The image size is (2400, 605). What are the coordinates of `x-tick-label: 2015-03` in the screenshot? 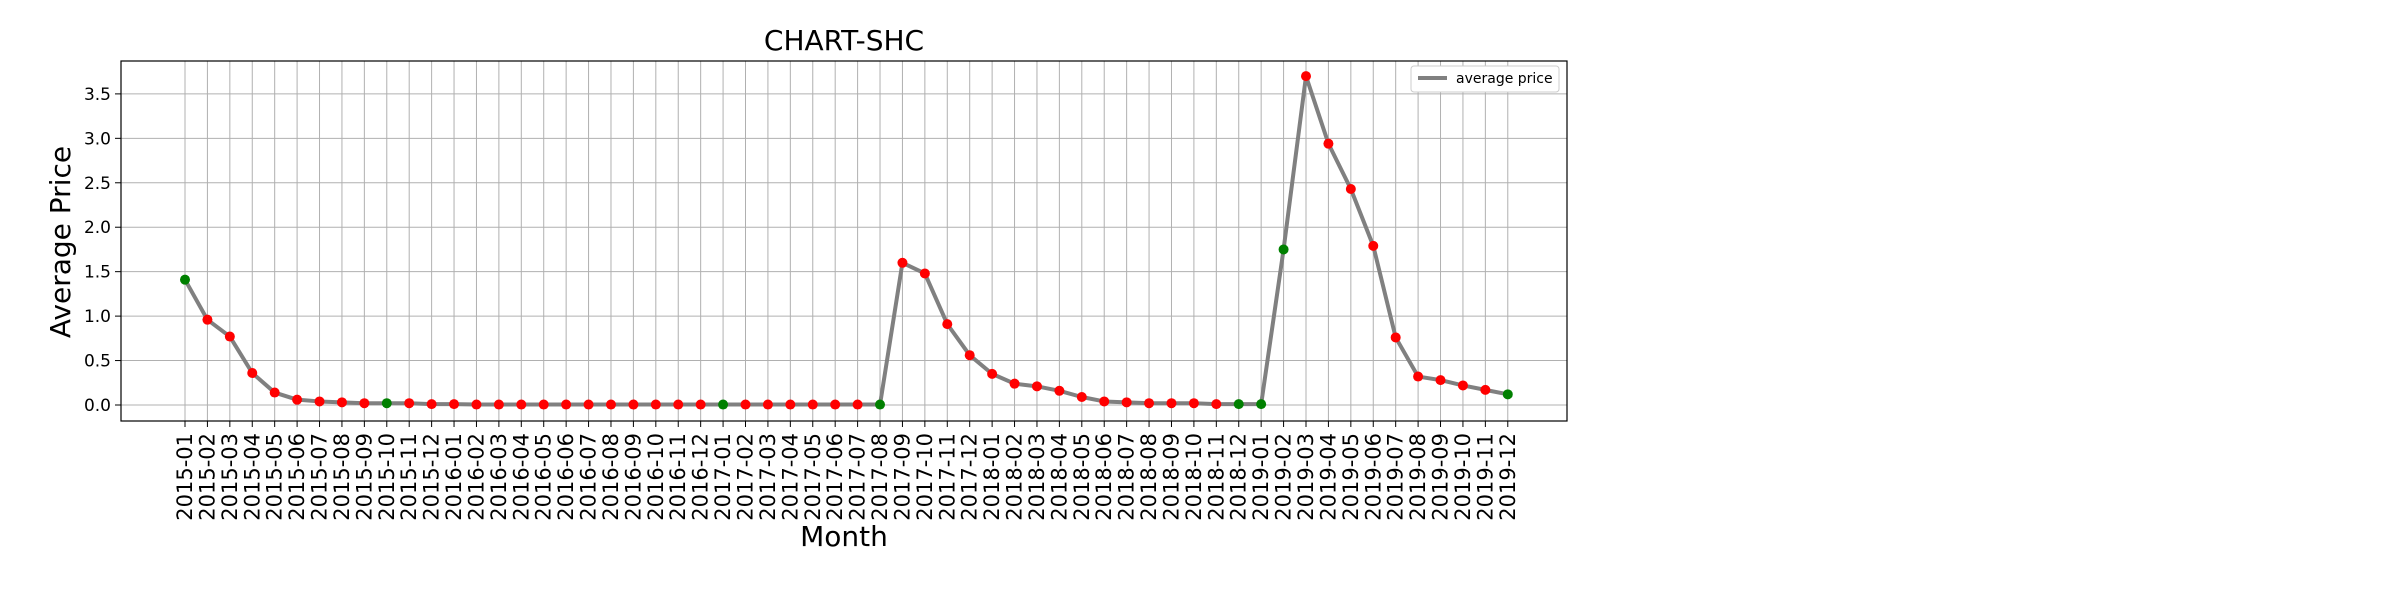 It's located at (230, 477).